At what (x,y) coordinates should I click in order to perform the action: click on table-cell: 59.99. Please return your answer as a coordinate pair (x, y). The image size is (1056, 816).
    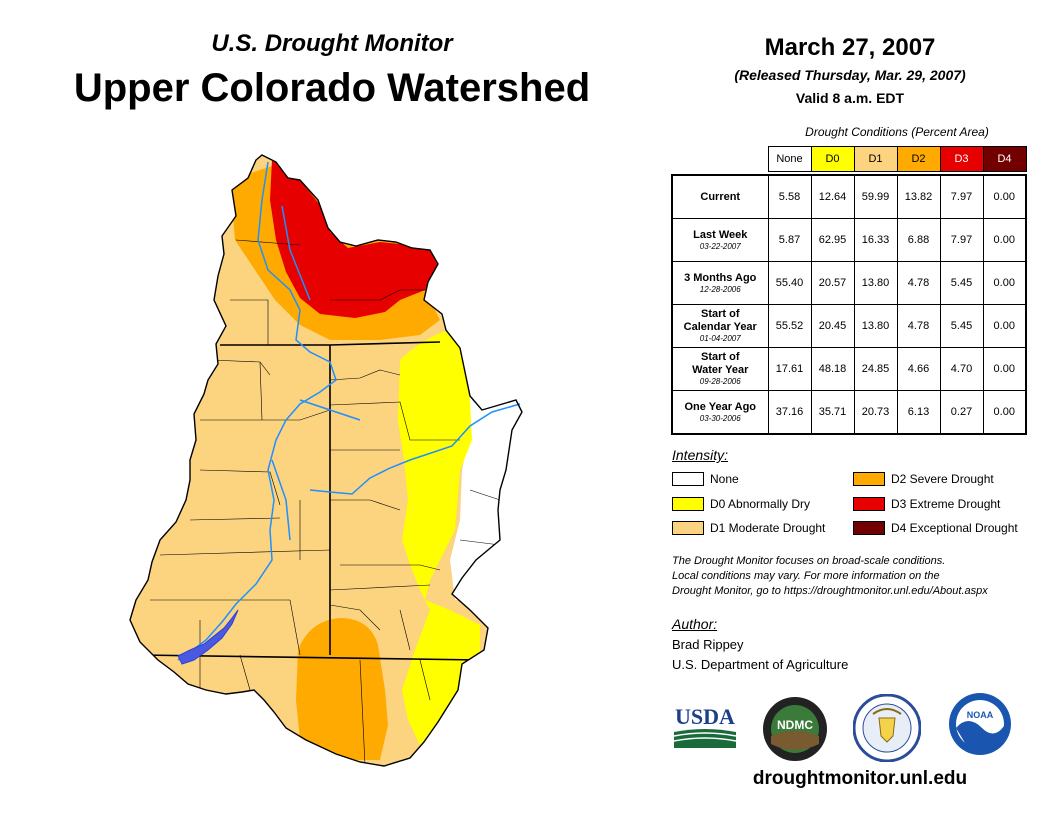
    Looking at the image, I should click on (875, 196).